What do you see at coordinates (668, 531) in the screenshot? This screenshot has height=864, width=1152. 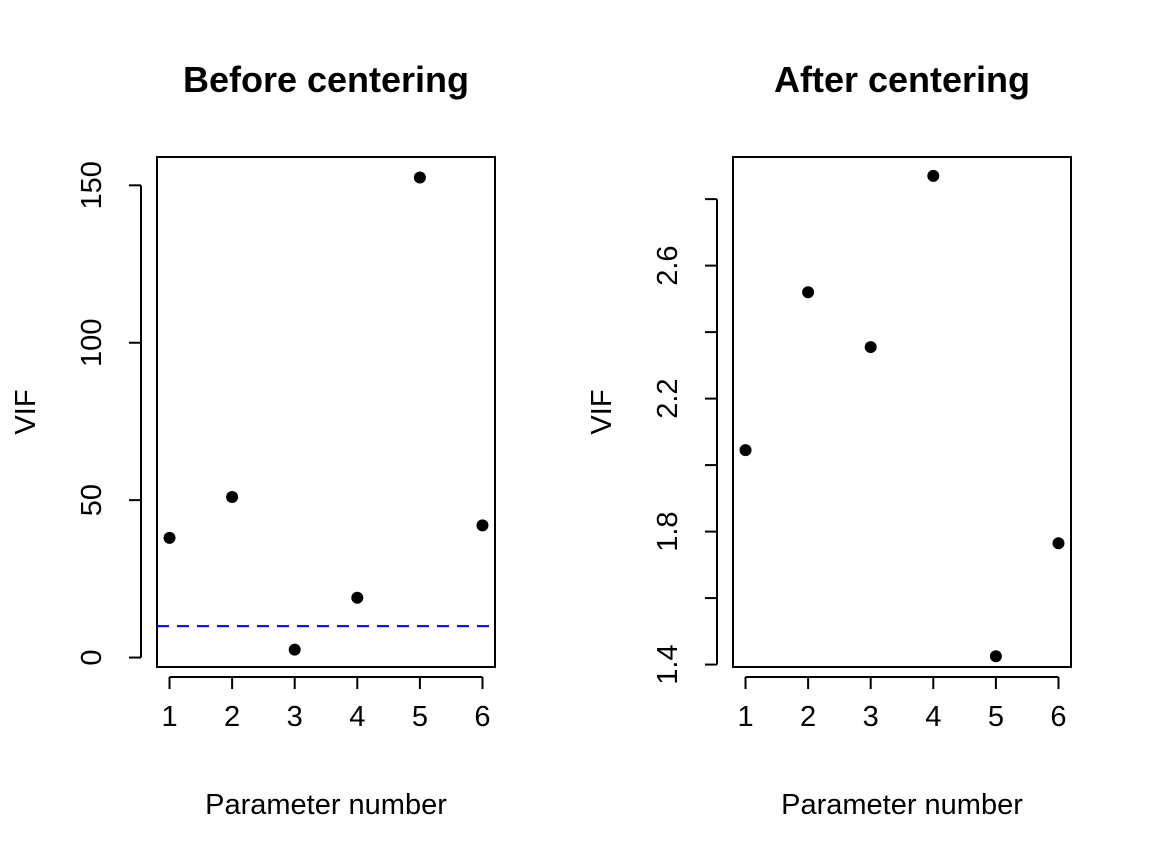 I see `y-tick-label: 1.8` at bounding box center [668, 531].